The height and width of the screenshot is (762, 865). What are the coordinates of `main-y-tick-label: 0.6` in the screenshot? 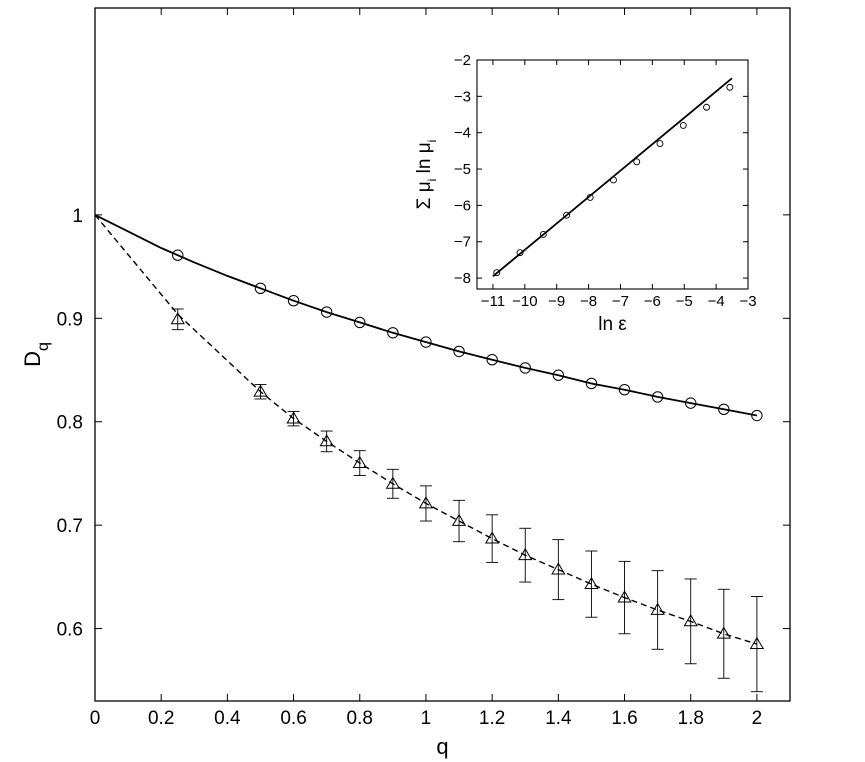 It's located at (70, 630).